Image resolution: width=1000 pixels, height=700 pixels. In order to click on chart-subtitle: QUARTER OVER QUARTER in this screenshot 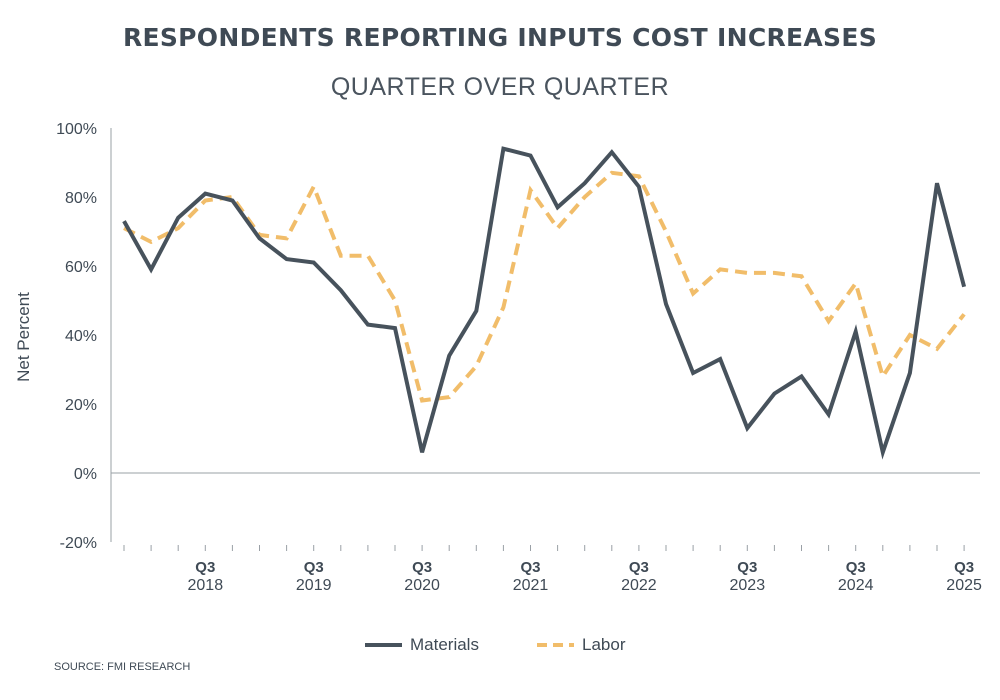, I will do `click(500, 87)`.